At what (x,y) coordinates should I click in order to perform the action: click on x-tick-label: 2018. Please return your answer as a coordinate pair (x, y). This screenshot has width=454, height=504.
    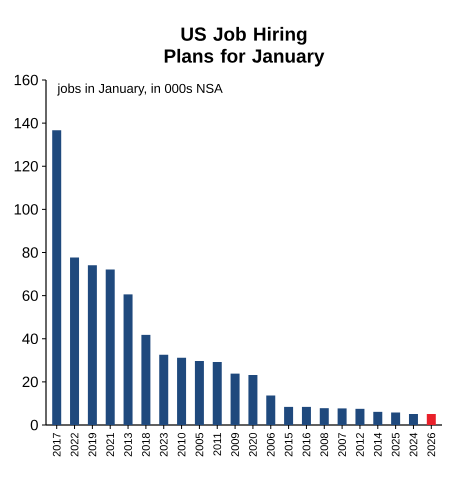
    Looking at the image, I should click on (146, 444).